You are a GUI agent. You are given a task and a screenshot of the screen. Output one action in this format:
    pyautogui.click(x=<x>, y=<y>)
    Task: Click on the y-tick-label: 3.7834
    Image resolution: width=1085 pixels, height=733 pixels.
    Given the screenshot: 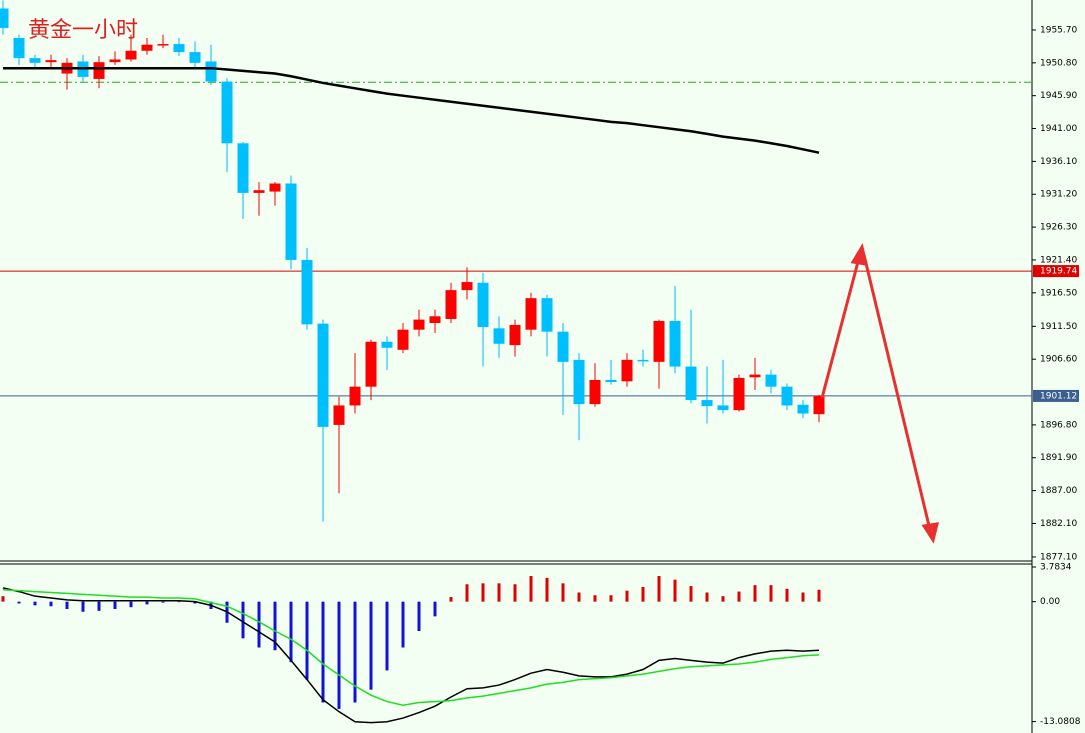 What is the action you would take?
    pyautogui.click(x=1056, y=567)
    